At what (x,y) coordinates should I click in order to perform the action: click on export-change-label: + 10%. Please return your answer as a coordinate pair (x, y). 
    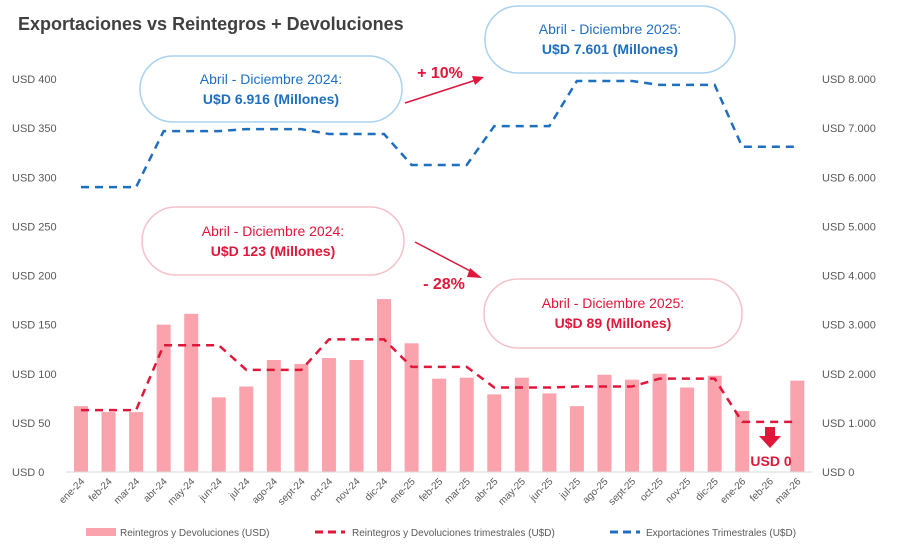
    Looking at the image, I should click on (440, 73).